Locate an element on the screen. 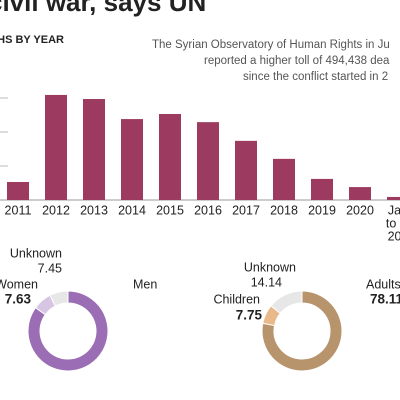  x-tick-label: 2012 is located at coordinates (56, 210).